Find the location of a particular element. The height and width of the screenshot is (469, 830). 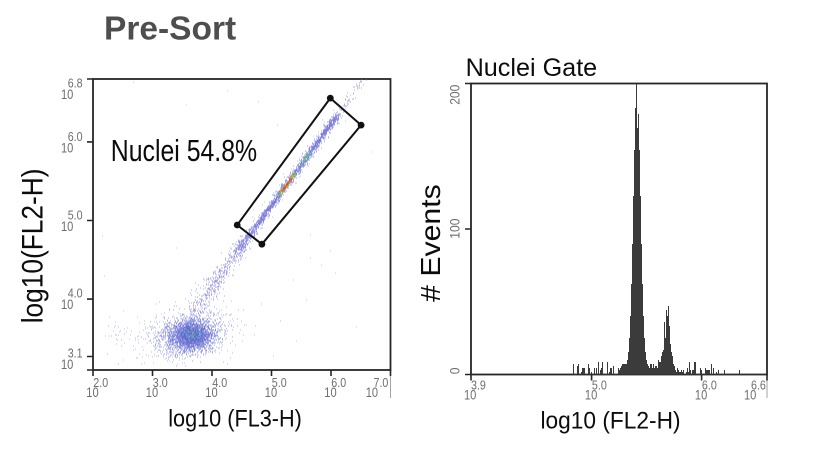

svg-text: log10 (FL2-H) is located at coordinates (611, 420).